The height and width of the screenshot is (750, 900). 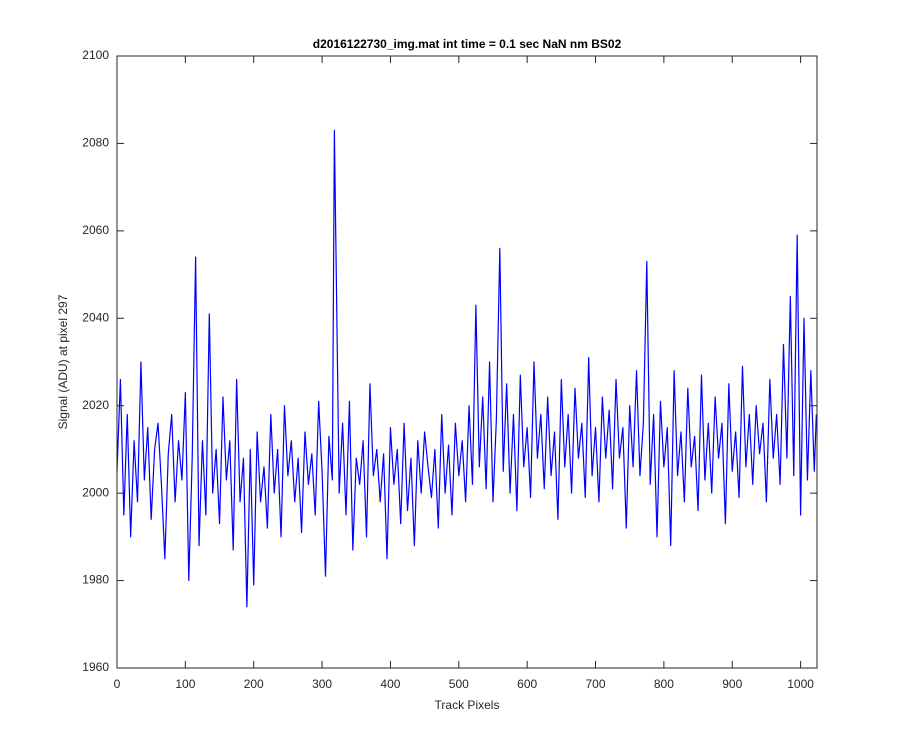 I want to click on y-tick-label: 2060, so click(x=95, y=230).